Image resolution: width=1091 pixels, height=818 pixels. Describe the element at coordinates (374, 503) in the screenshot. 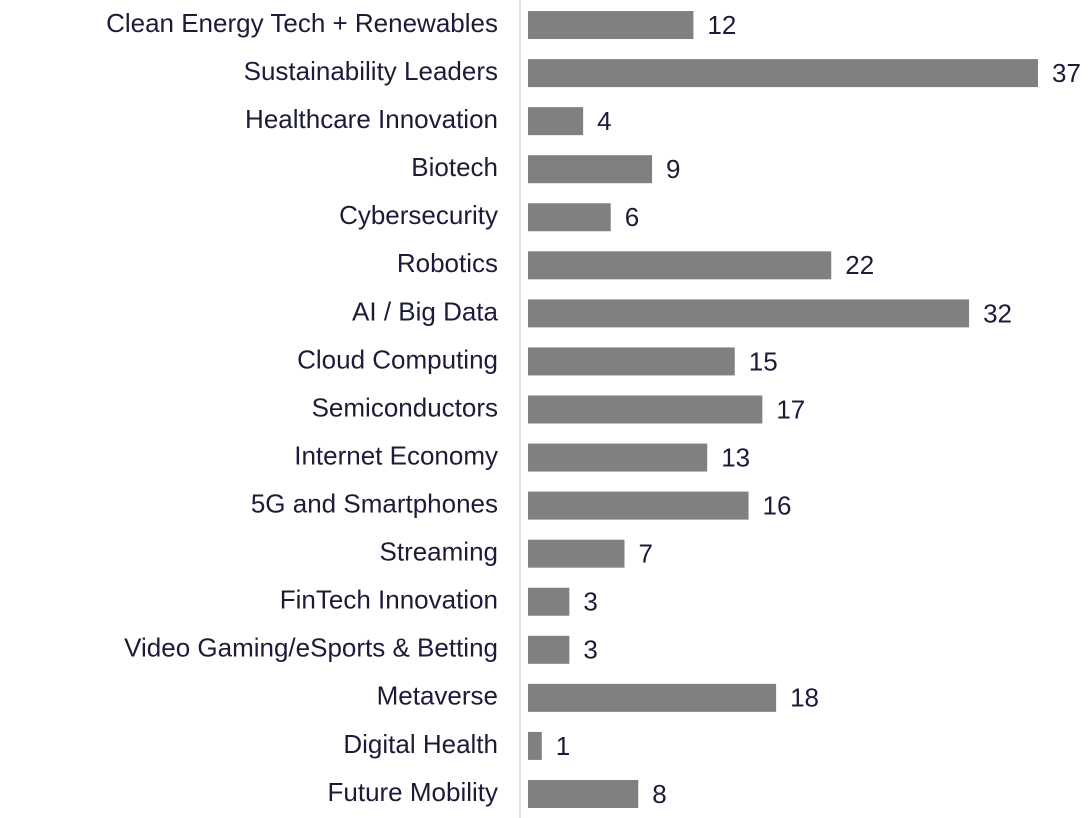

I see `category-label: 5G and Smartphones` at that location.